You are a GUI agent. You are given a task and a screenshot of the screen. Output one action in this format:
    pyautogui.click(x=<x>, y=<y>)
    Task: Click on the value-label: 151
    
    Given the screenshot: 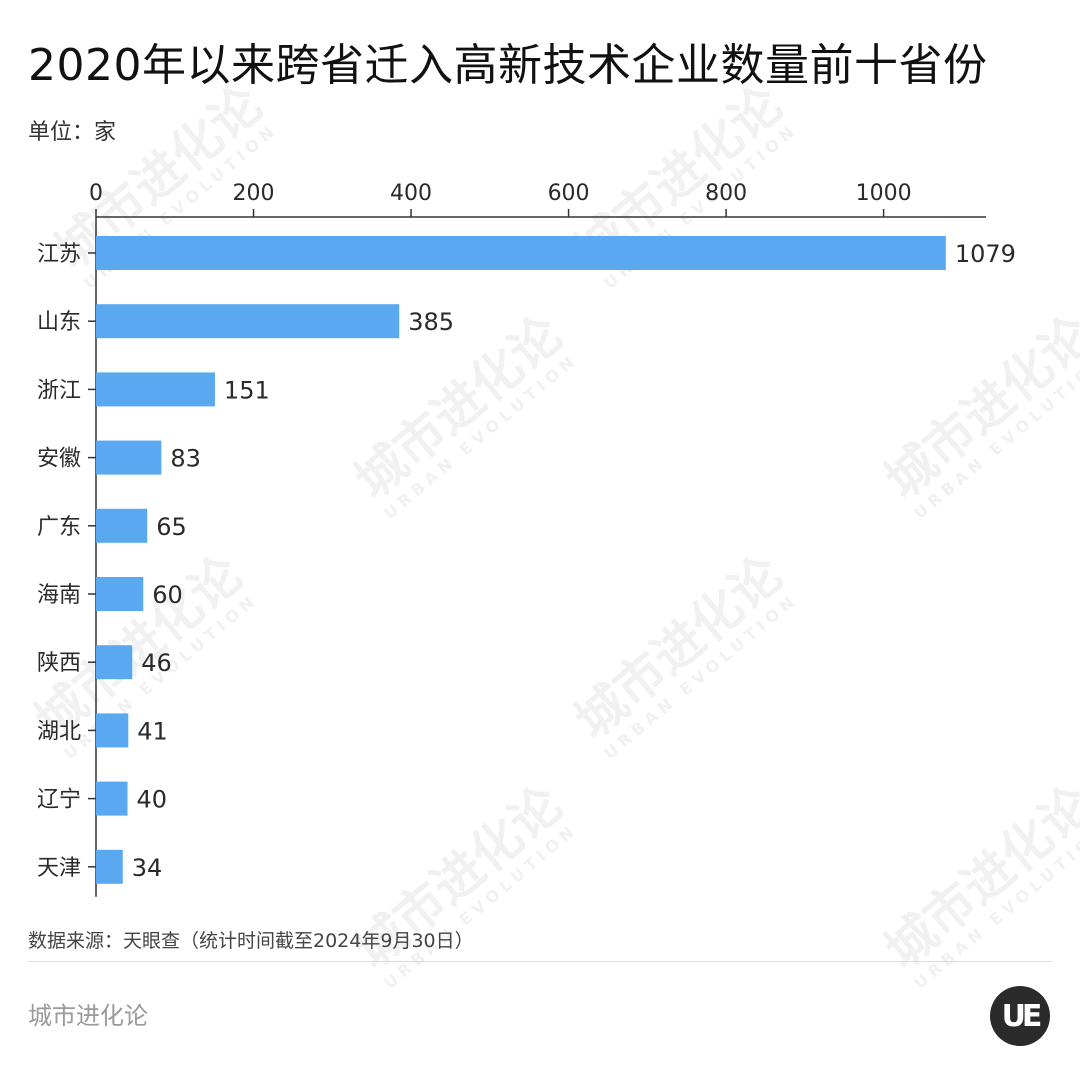 What is the action you would take?
    pyautogui.click(x=247, y=390)
    